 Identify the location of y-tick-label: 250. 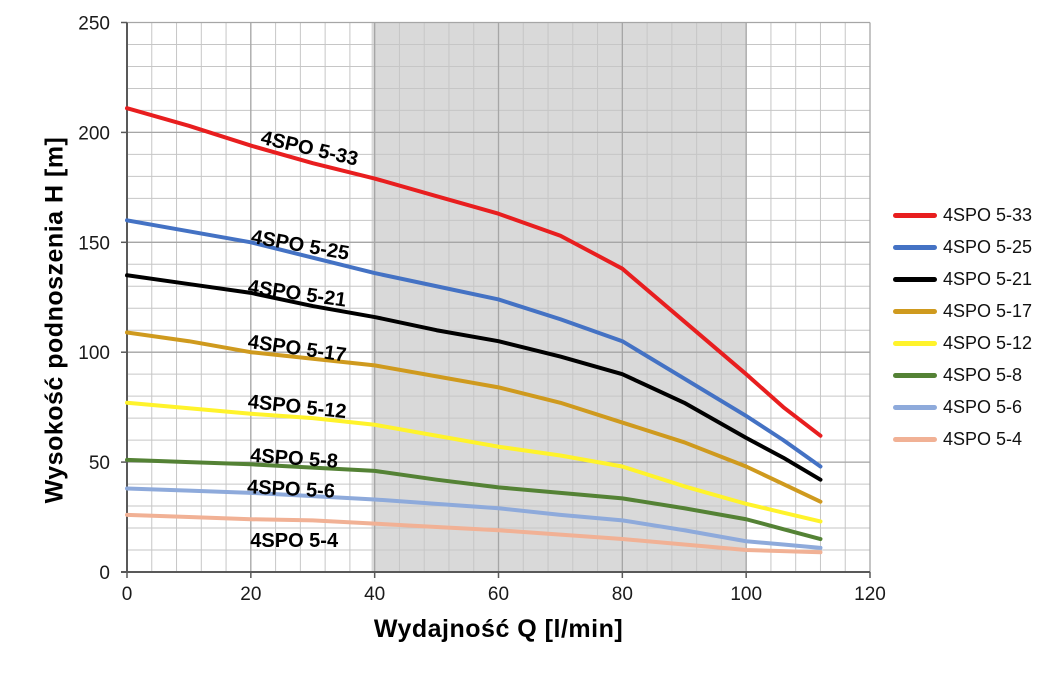
(94, 24).